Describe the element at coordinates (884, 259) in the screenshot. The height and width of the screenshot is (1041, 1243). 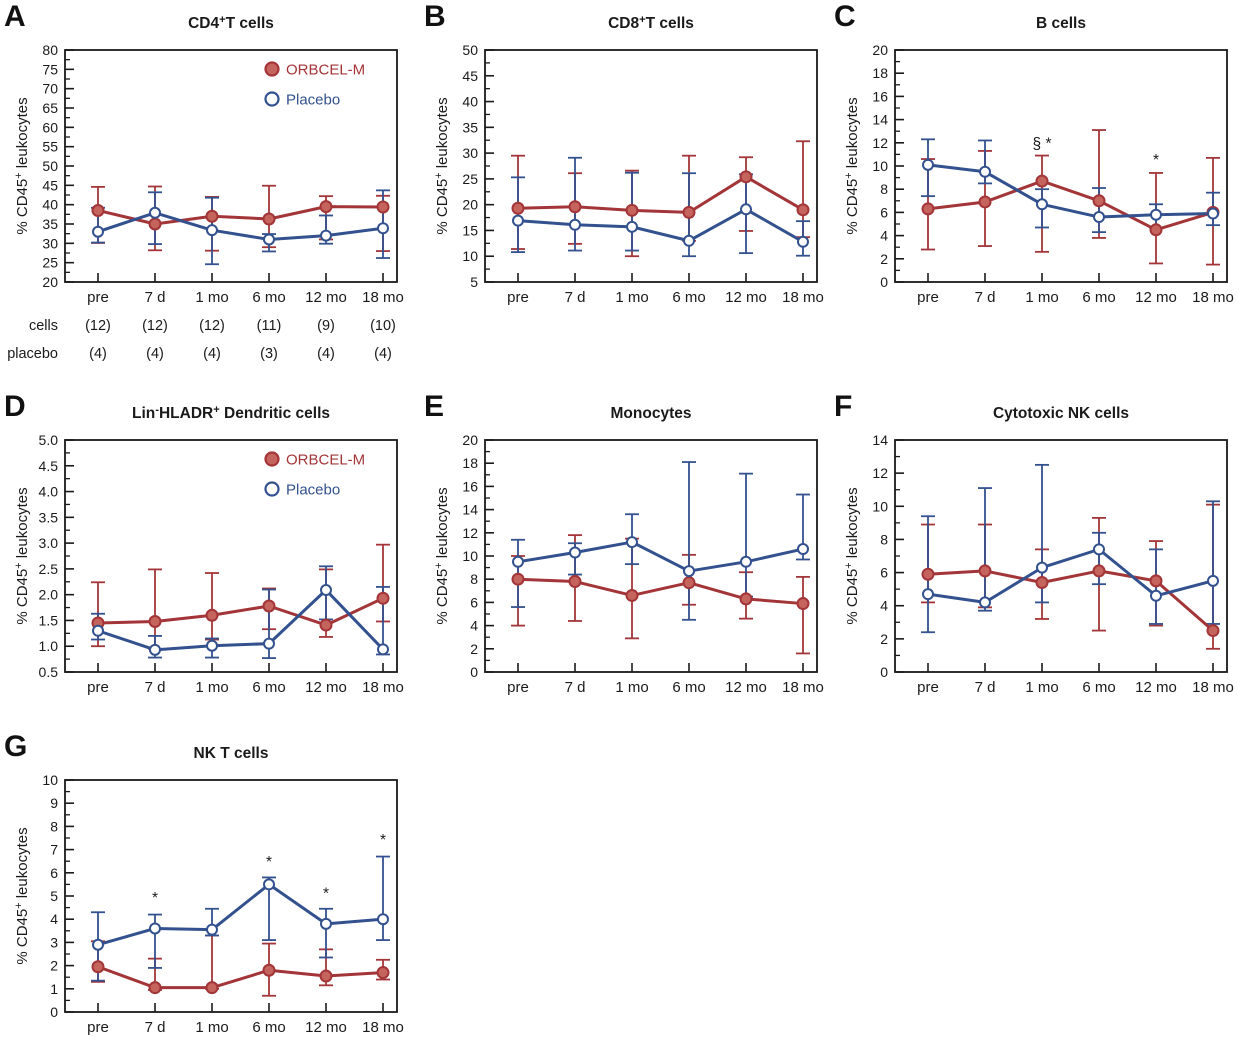
I see `y-tick-label: 2` at that location.